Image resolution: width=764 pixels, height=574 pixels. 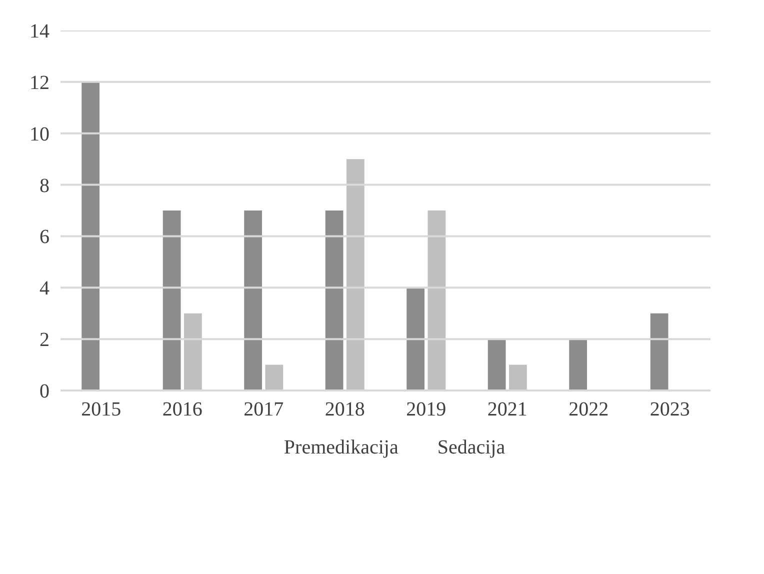 I want to click on y-tick-label: 10, so click(x=40, y=134).